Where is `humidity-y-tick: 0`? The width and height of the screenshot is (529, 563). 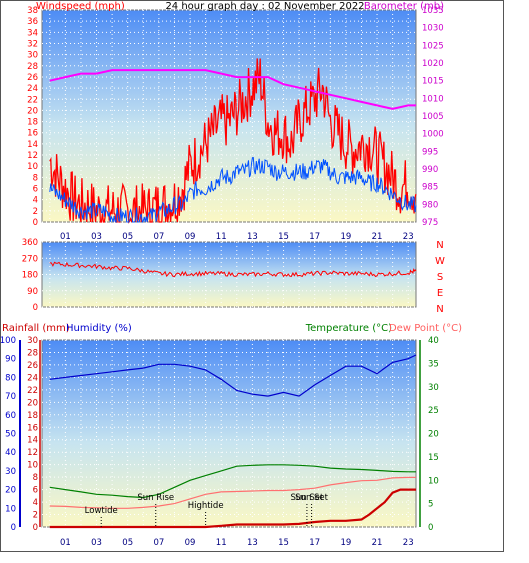
humidity-y-tick: 0 is located at coordinates (13, 528).